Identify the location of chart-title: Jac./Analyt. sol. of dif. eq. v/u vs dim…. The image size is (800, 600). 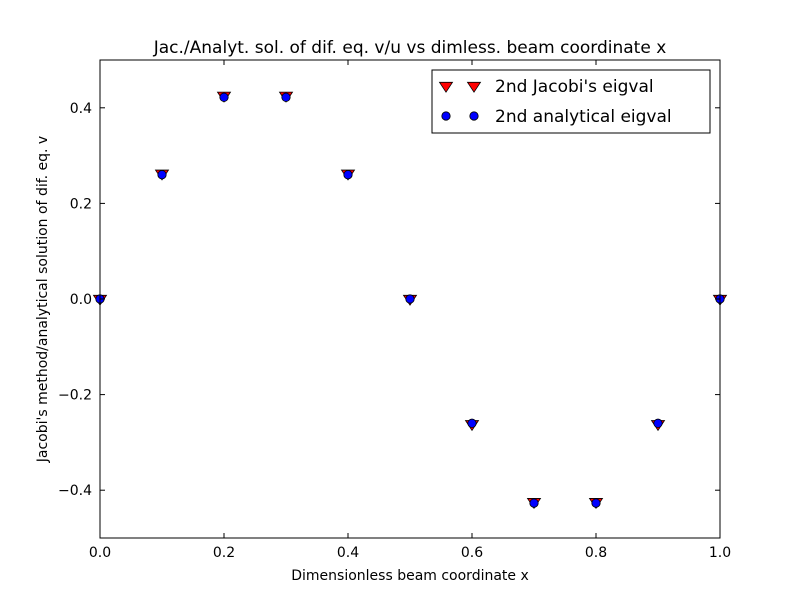
(410, 48).